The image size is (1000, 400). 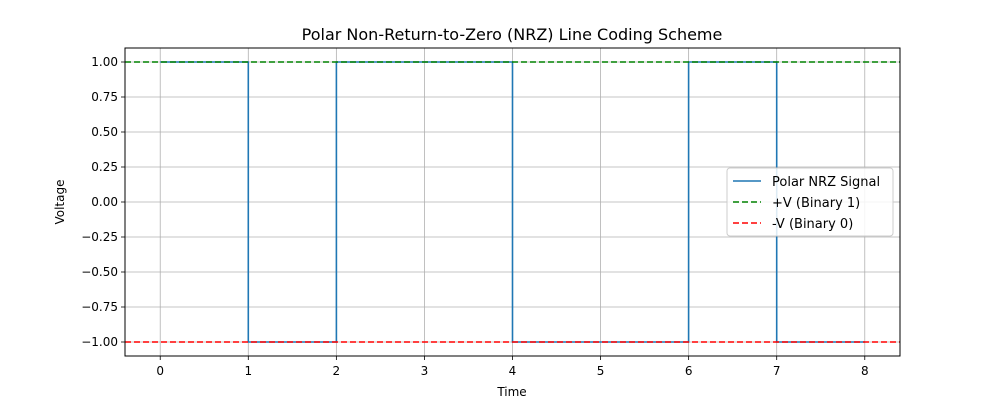 I want to click on x-tick-label: 1, so click(x=248, y=371).